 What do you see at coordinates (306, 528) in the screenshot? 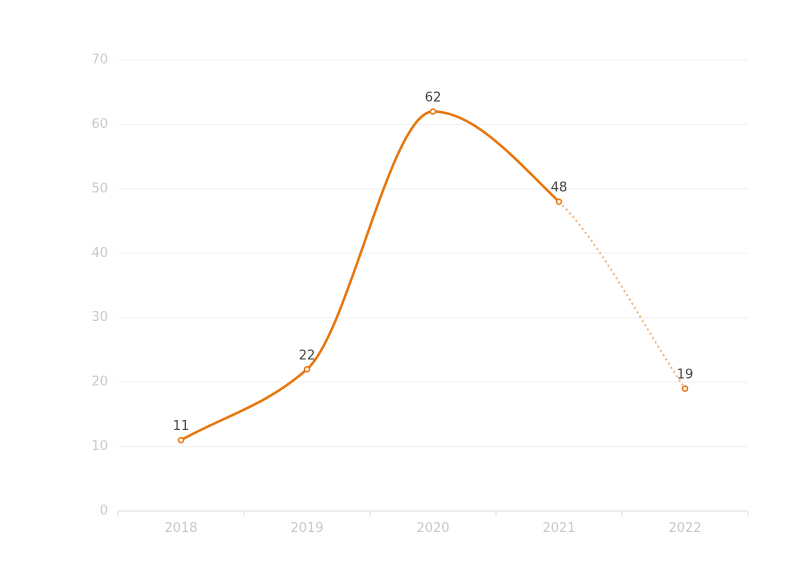
I see `x-tick-label: 2019` at bounding box center [306, 528].